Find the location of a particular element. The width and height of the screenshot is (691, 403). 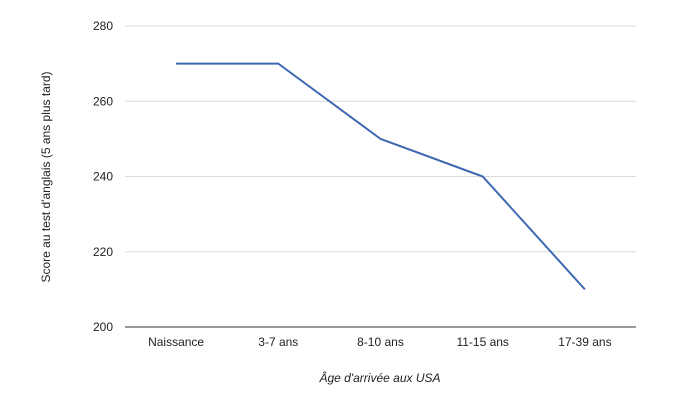

y-tick-label: 240 is located at coordinates (103, 177).